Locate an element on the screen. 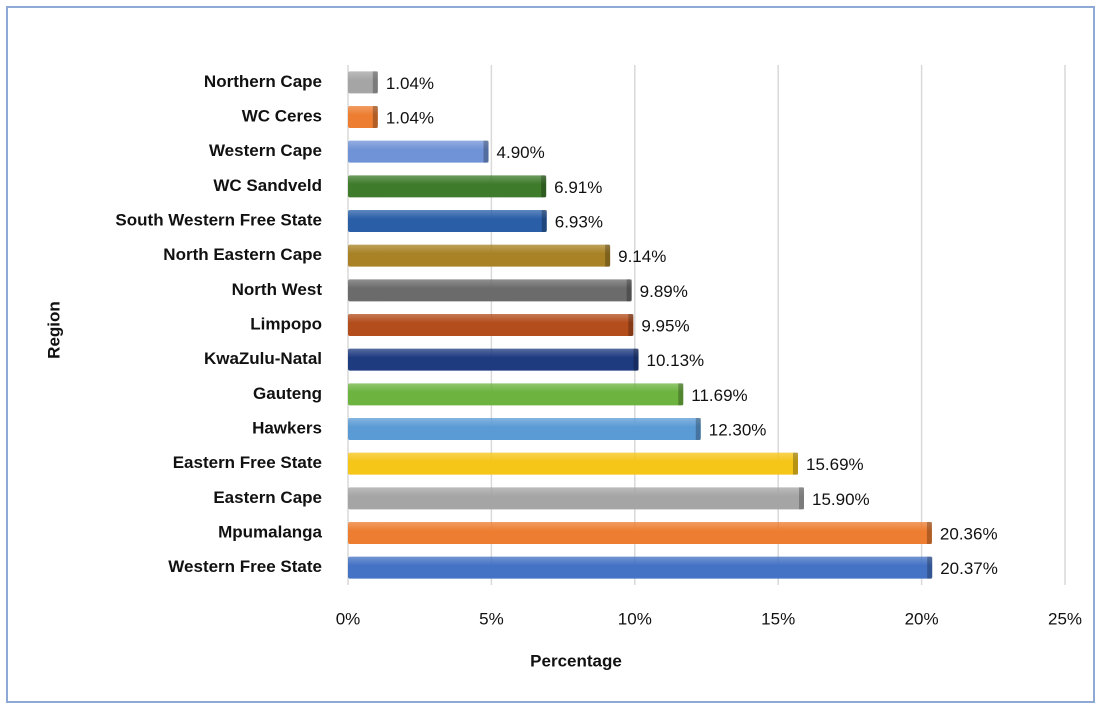  value-label: 11.69% is located at coordinates (719, 395).